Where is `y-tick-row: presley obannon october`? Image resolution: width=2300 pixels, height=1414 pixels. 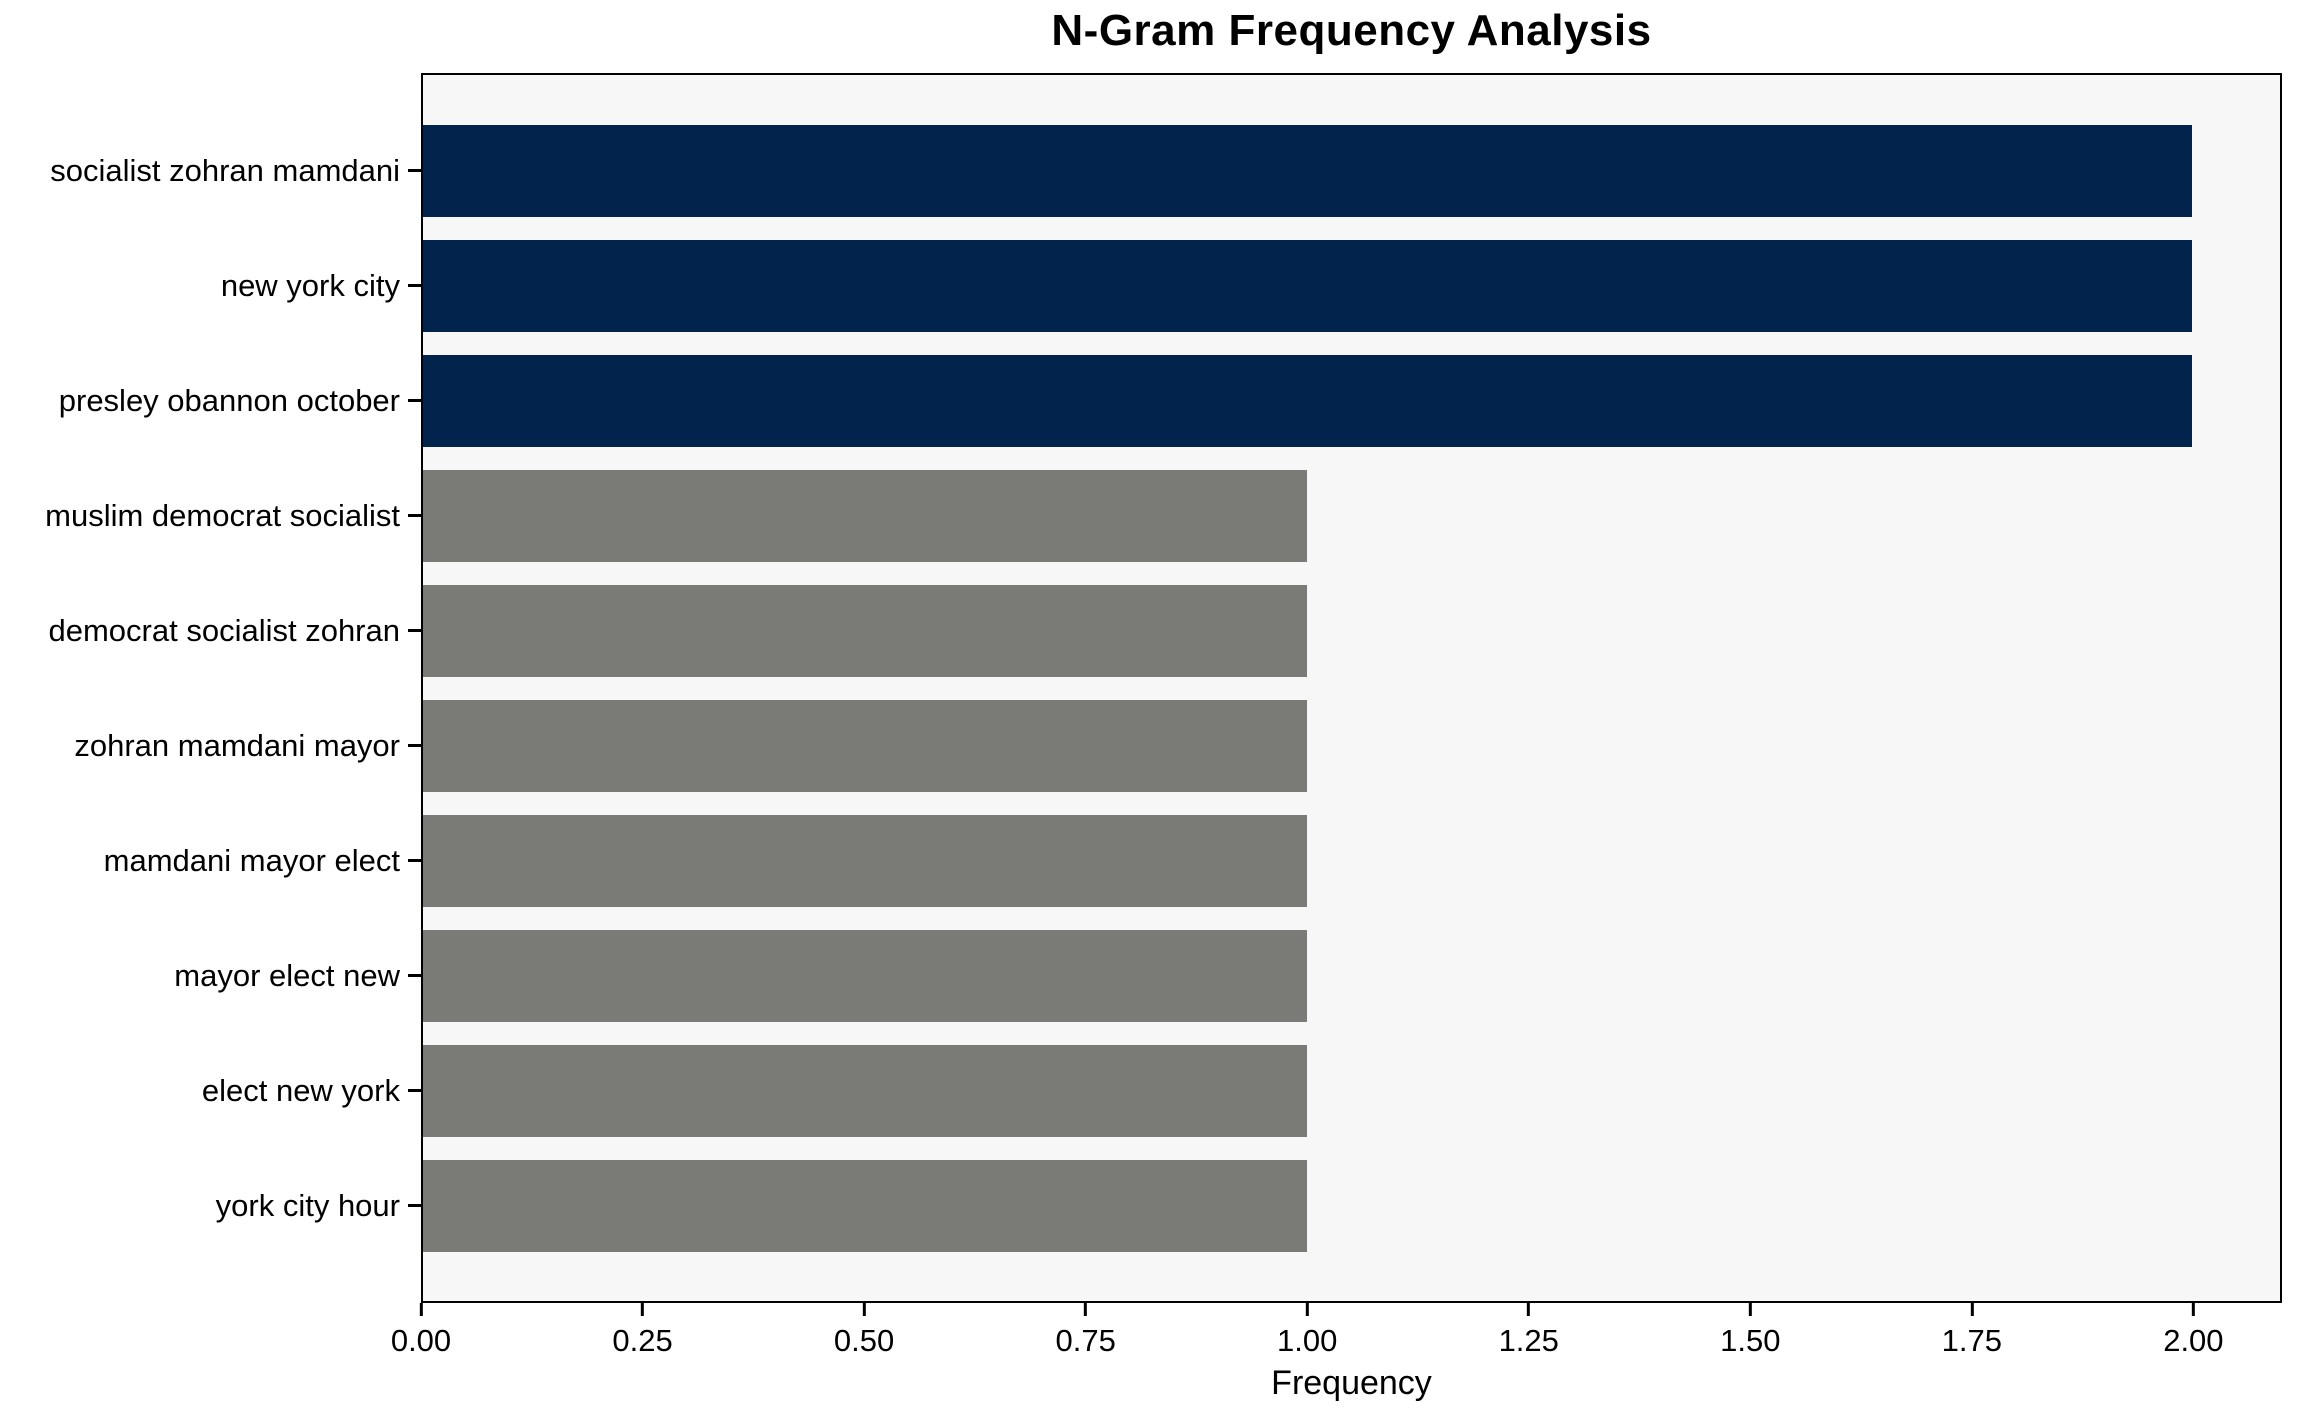 y-tick-row: presley obannon october is located at coordinates (210, 400).